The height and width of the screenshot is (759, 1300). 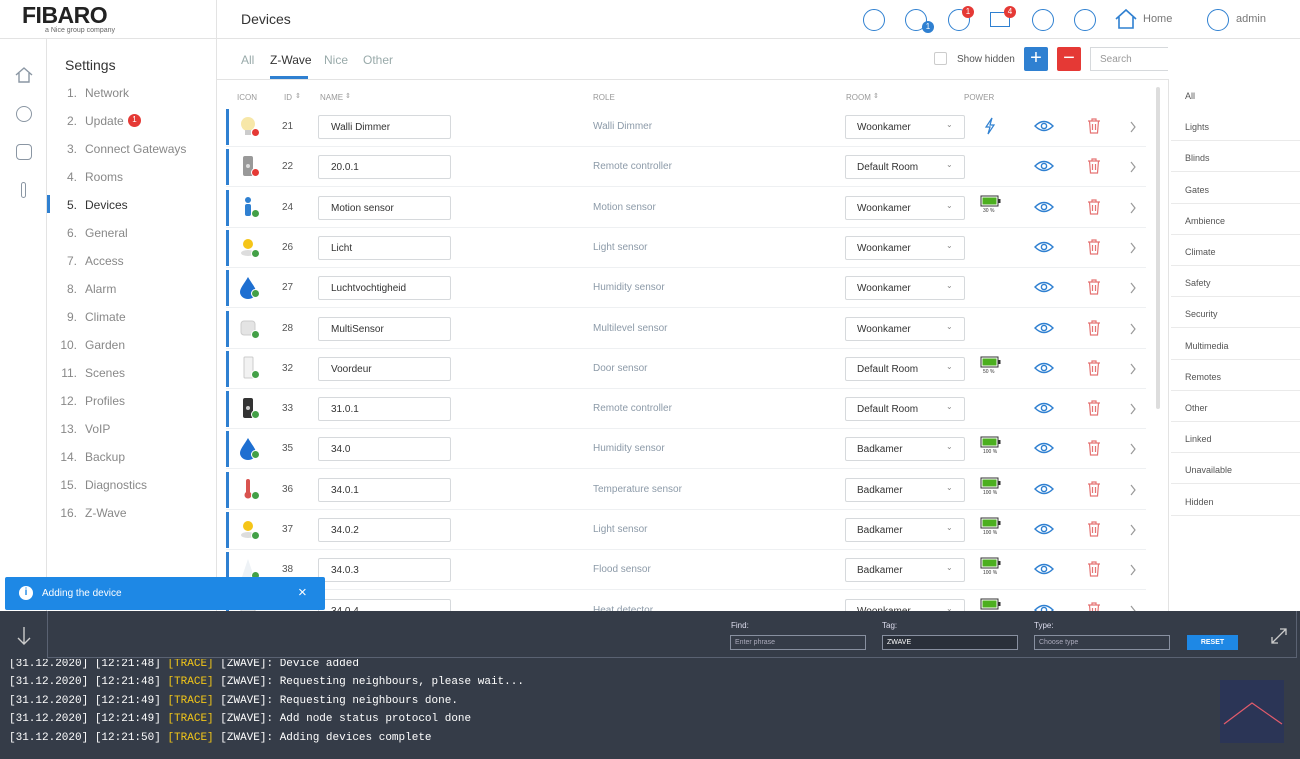 What do you see at coordinates (686, 167) in the screenshot?
I see `device-row: 22 20.0.1 Remote controller Default Room ⌄` at bounding box center [686, 167].